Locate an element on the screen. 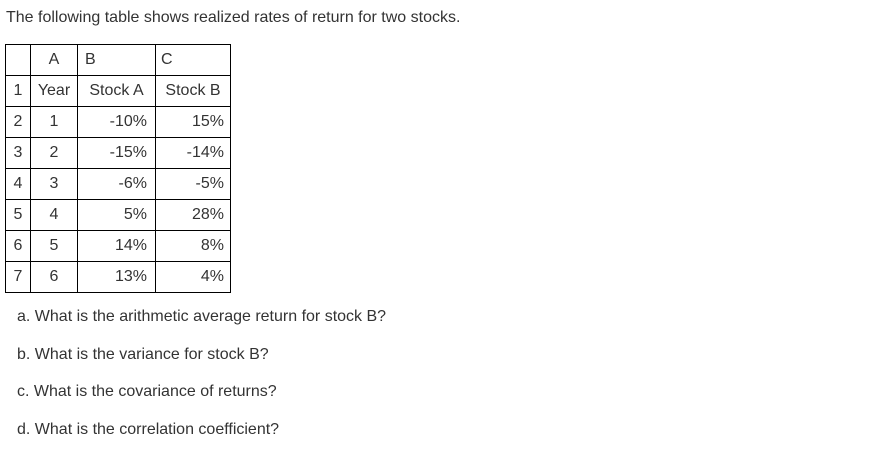 This screenshot has height=456, width=878. table-row: 7 6 13% 4% is located at coordinates (118, 277).